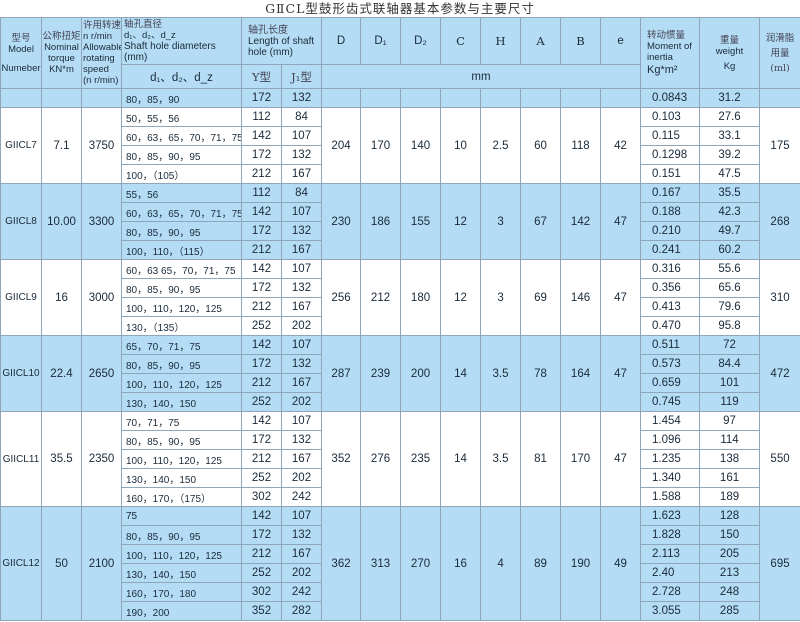 This screenshot has height=622, width=800. Describe the element at coordinates (729, 66) in the screenshot. I see `header-text: Kg` at that location.